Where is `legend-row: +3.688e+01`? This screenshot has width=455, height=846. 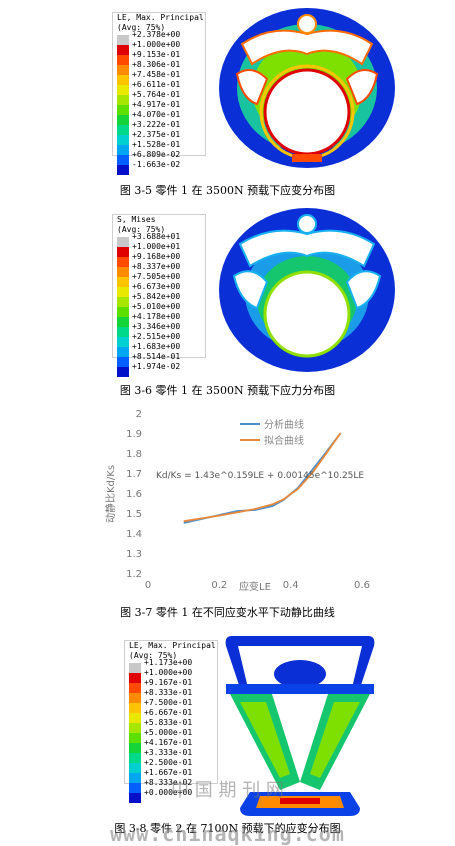 legend-row: +3.688e+01 is located at coordinates (159, 239).